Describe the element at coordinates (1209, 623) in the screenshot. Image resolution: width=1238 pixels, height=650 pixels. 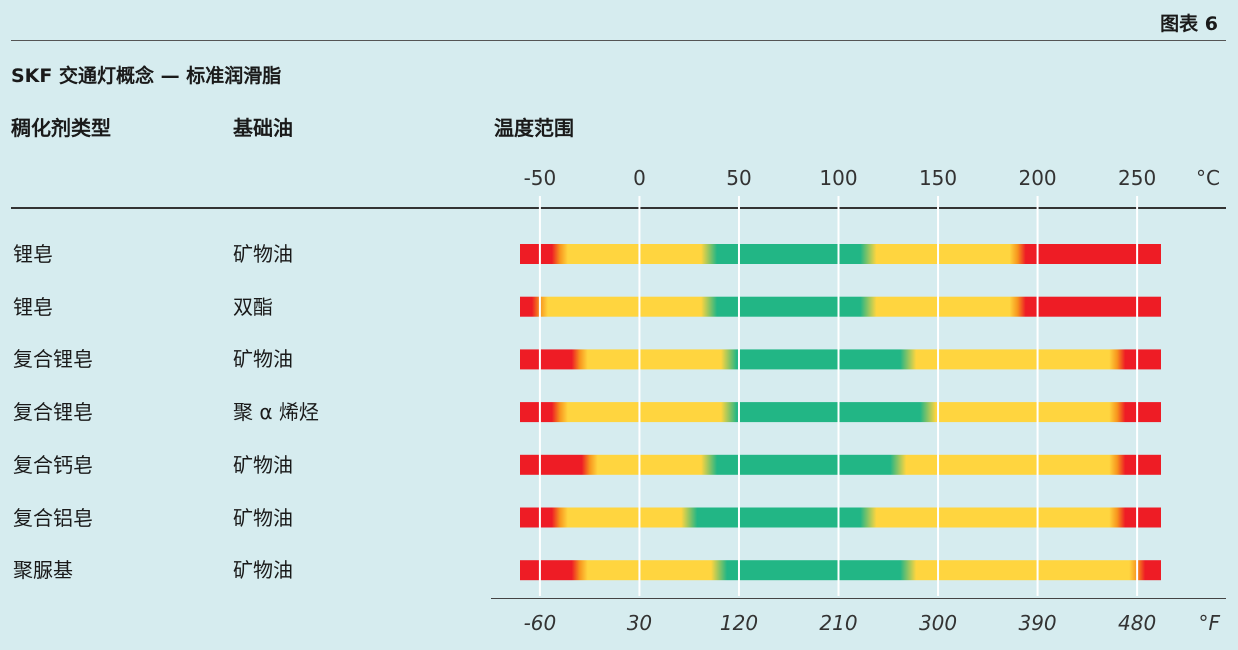
I see `fahrenheit-unit-label: °F` at that location.